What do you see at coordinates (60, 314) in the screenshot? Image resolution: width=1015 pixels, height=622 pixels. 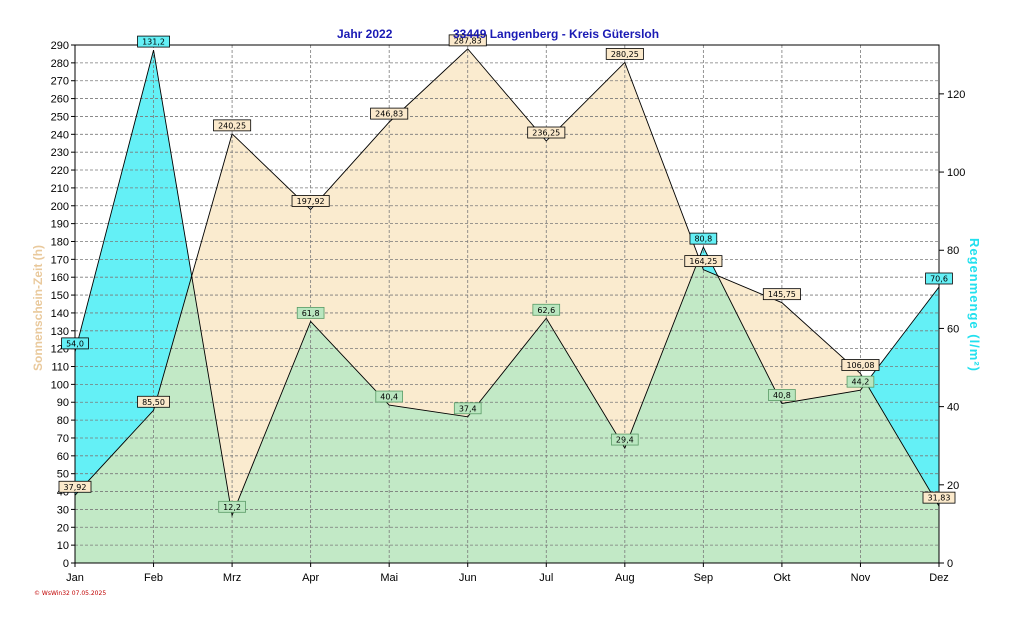 I see `y-left-tick-label: 140` at bounding box center [60, 314].